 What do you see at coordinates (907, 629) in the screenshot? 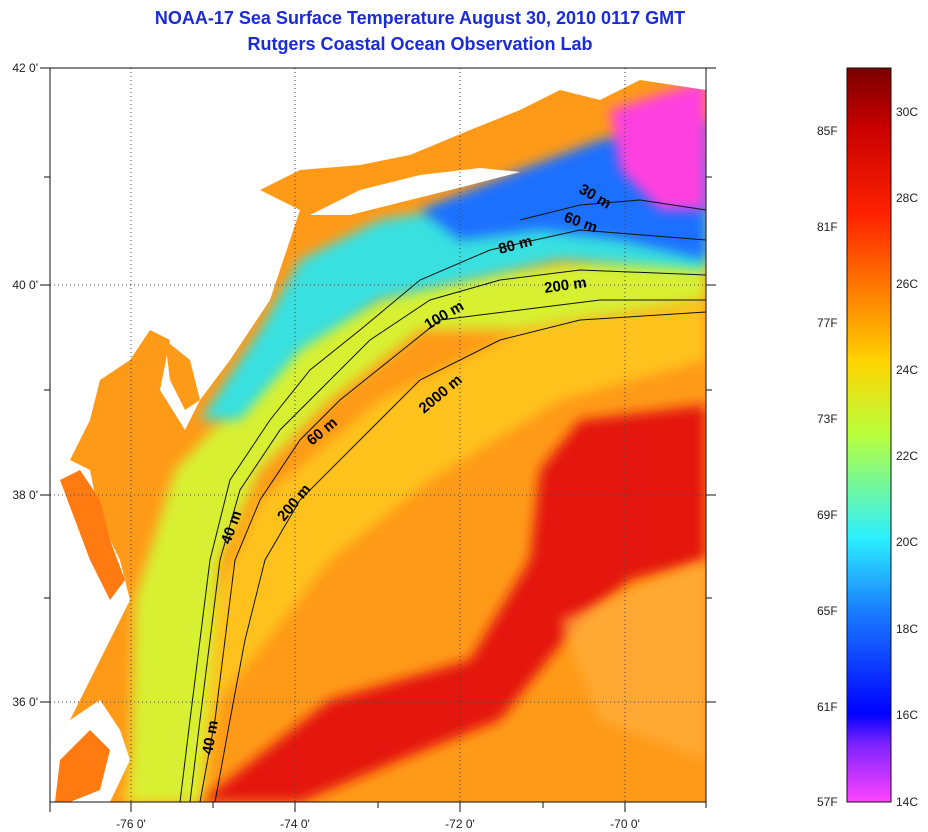
I see `colorbar-label-c: 18C` at bounding box center [907, 629].